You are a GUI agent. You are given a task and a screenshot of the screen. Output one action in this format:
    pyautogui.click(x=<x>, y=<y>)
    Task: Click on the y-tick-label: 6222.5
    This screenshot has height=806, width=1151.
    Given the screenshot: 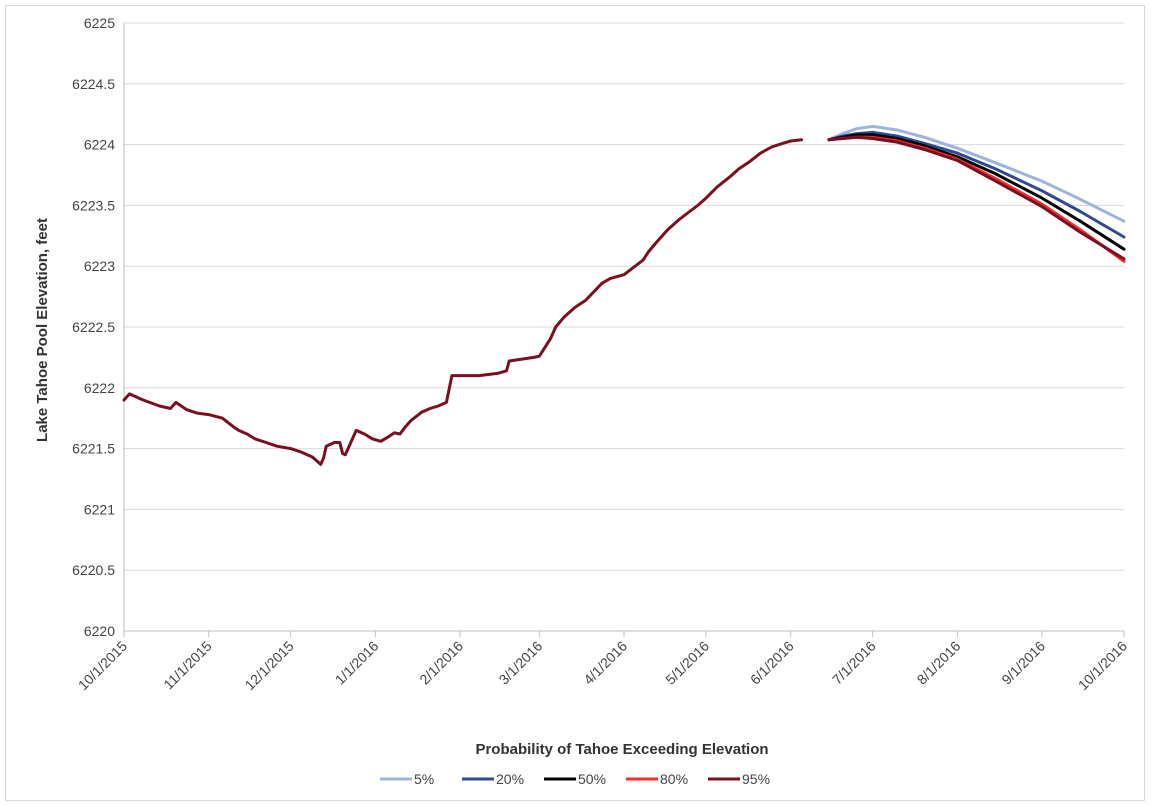 What is the action you would take?
    pyautogui.click(x=93, y=327)
    